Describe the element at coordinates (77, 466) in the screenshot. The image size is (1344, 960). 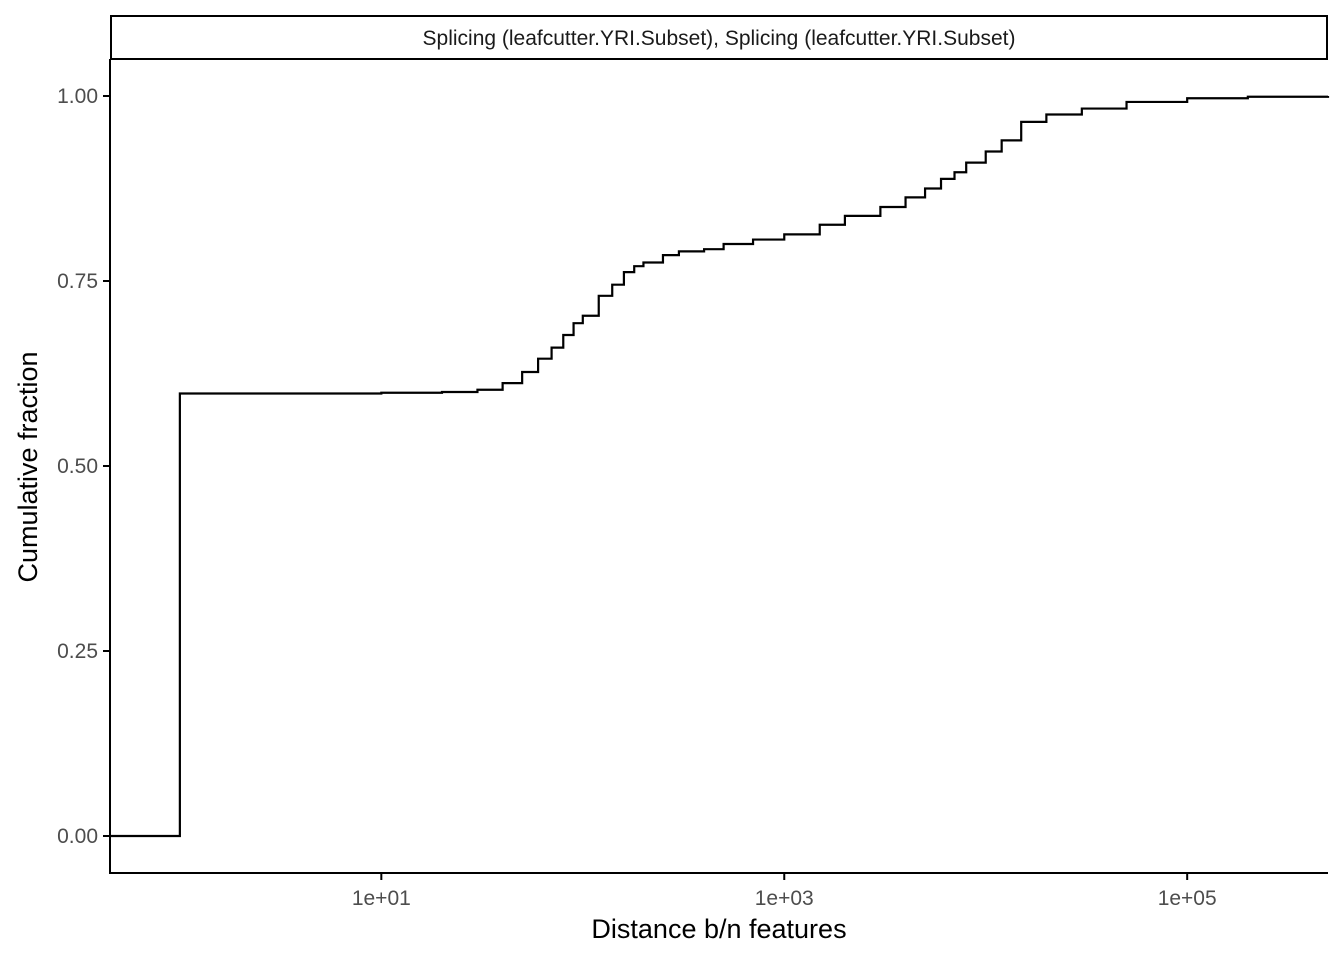
I see `y-tick-label: 0.50` at that location.